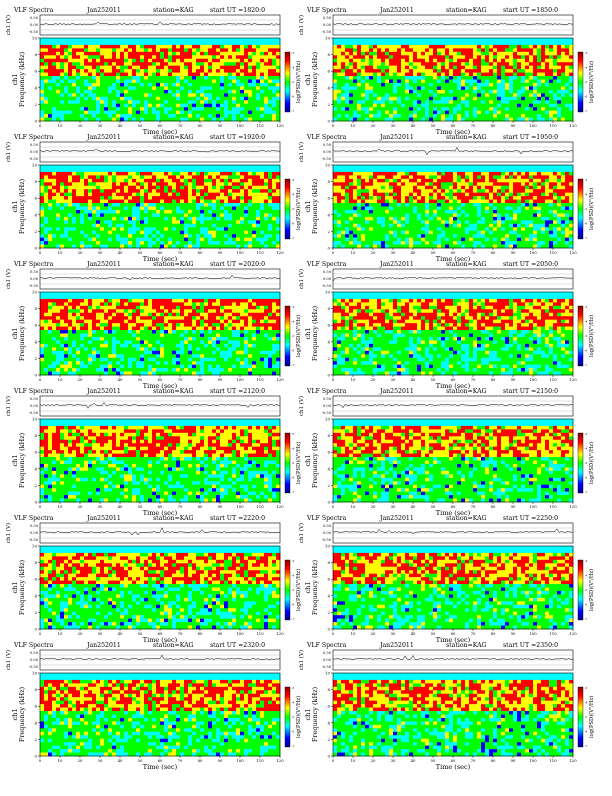 The width and height of the screenshot is (612, 796). Describe the element at coordinates (453, 767) in the screenshot. I see `x-axis-label: Time (sec)` at that location.